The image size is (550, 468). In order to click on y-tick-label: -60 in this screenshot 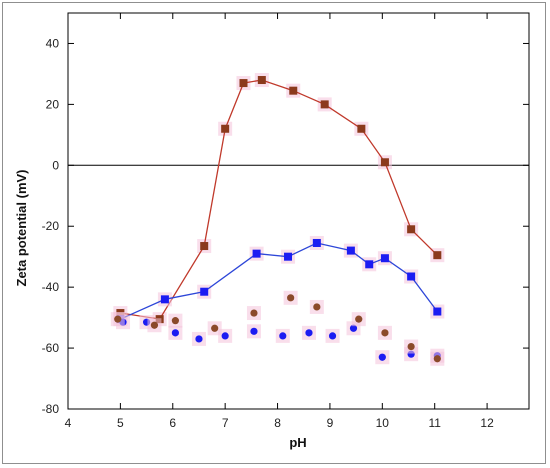, I will do `click(51, 348)`.